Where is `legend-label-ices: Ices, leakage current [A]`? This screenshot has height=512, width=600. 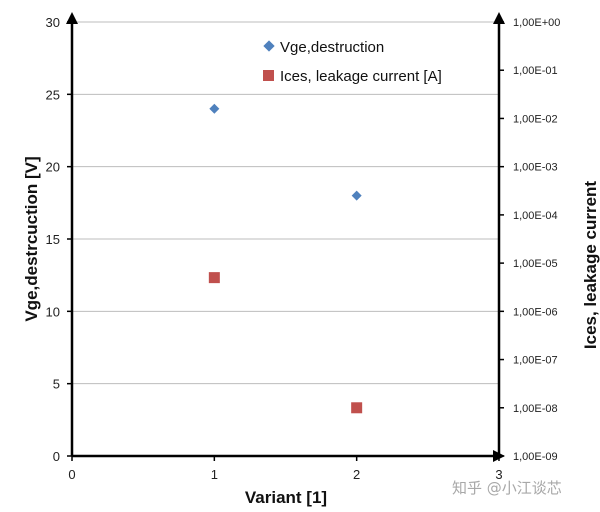 legend-label-ices: Ices, leakage current [A] is located at coordinates (361, 76).